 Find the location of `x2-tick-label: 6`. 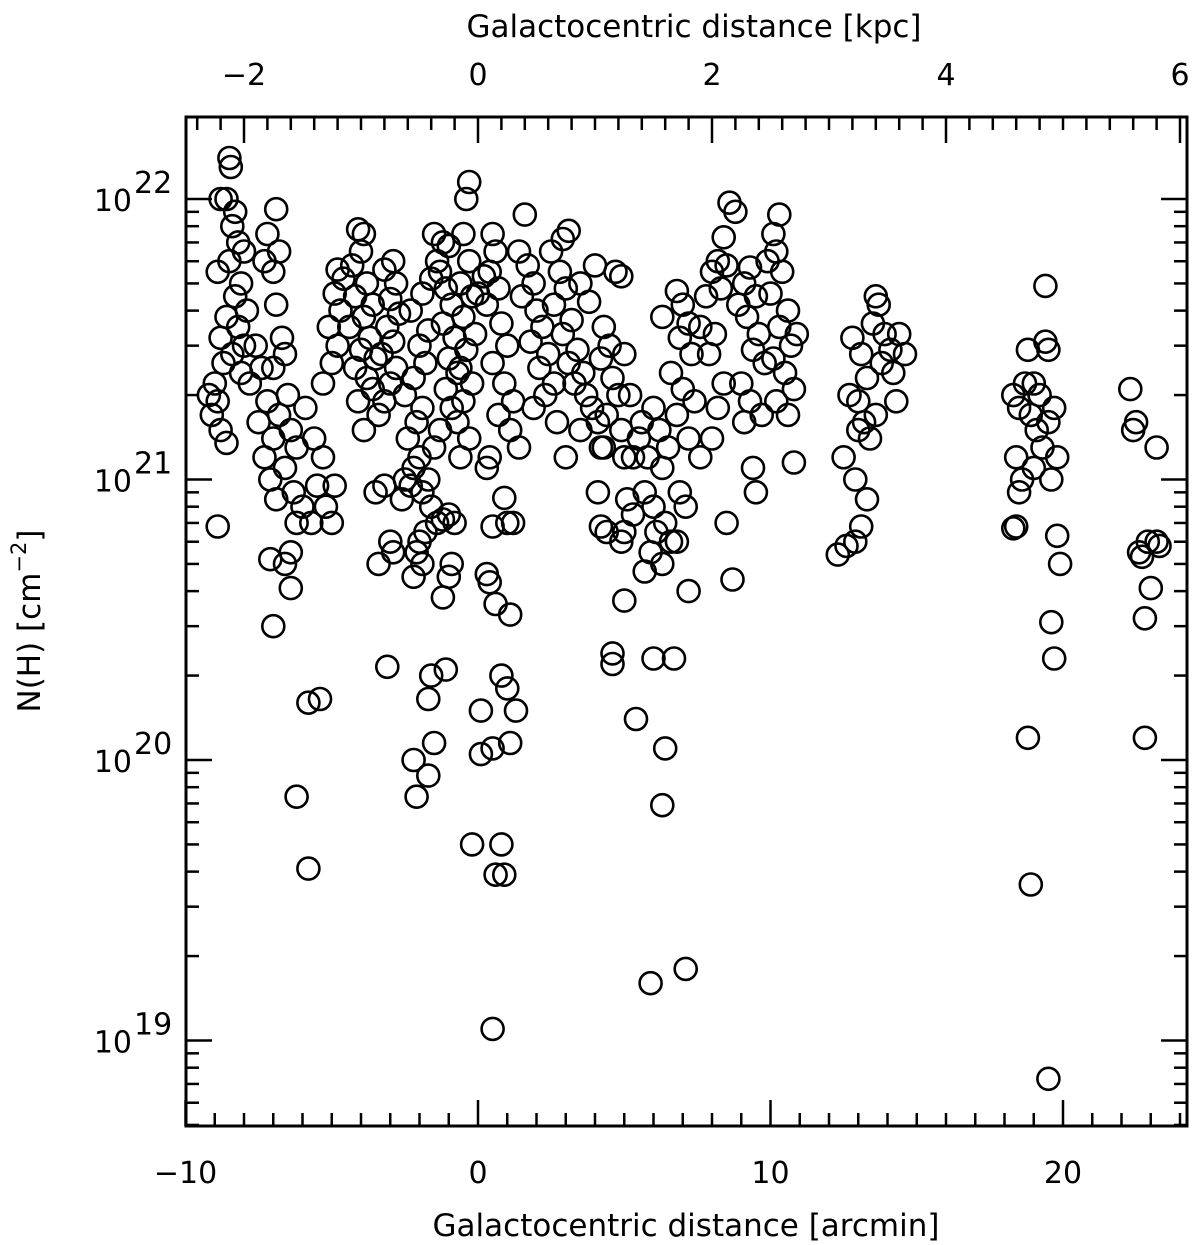

x2-tick-label: 6 is located at coordinates (1179, 75).